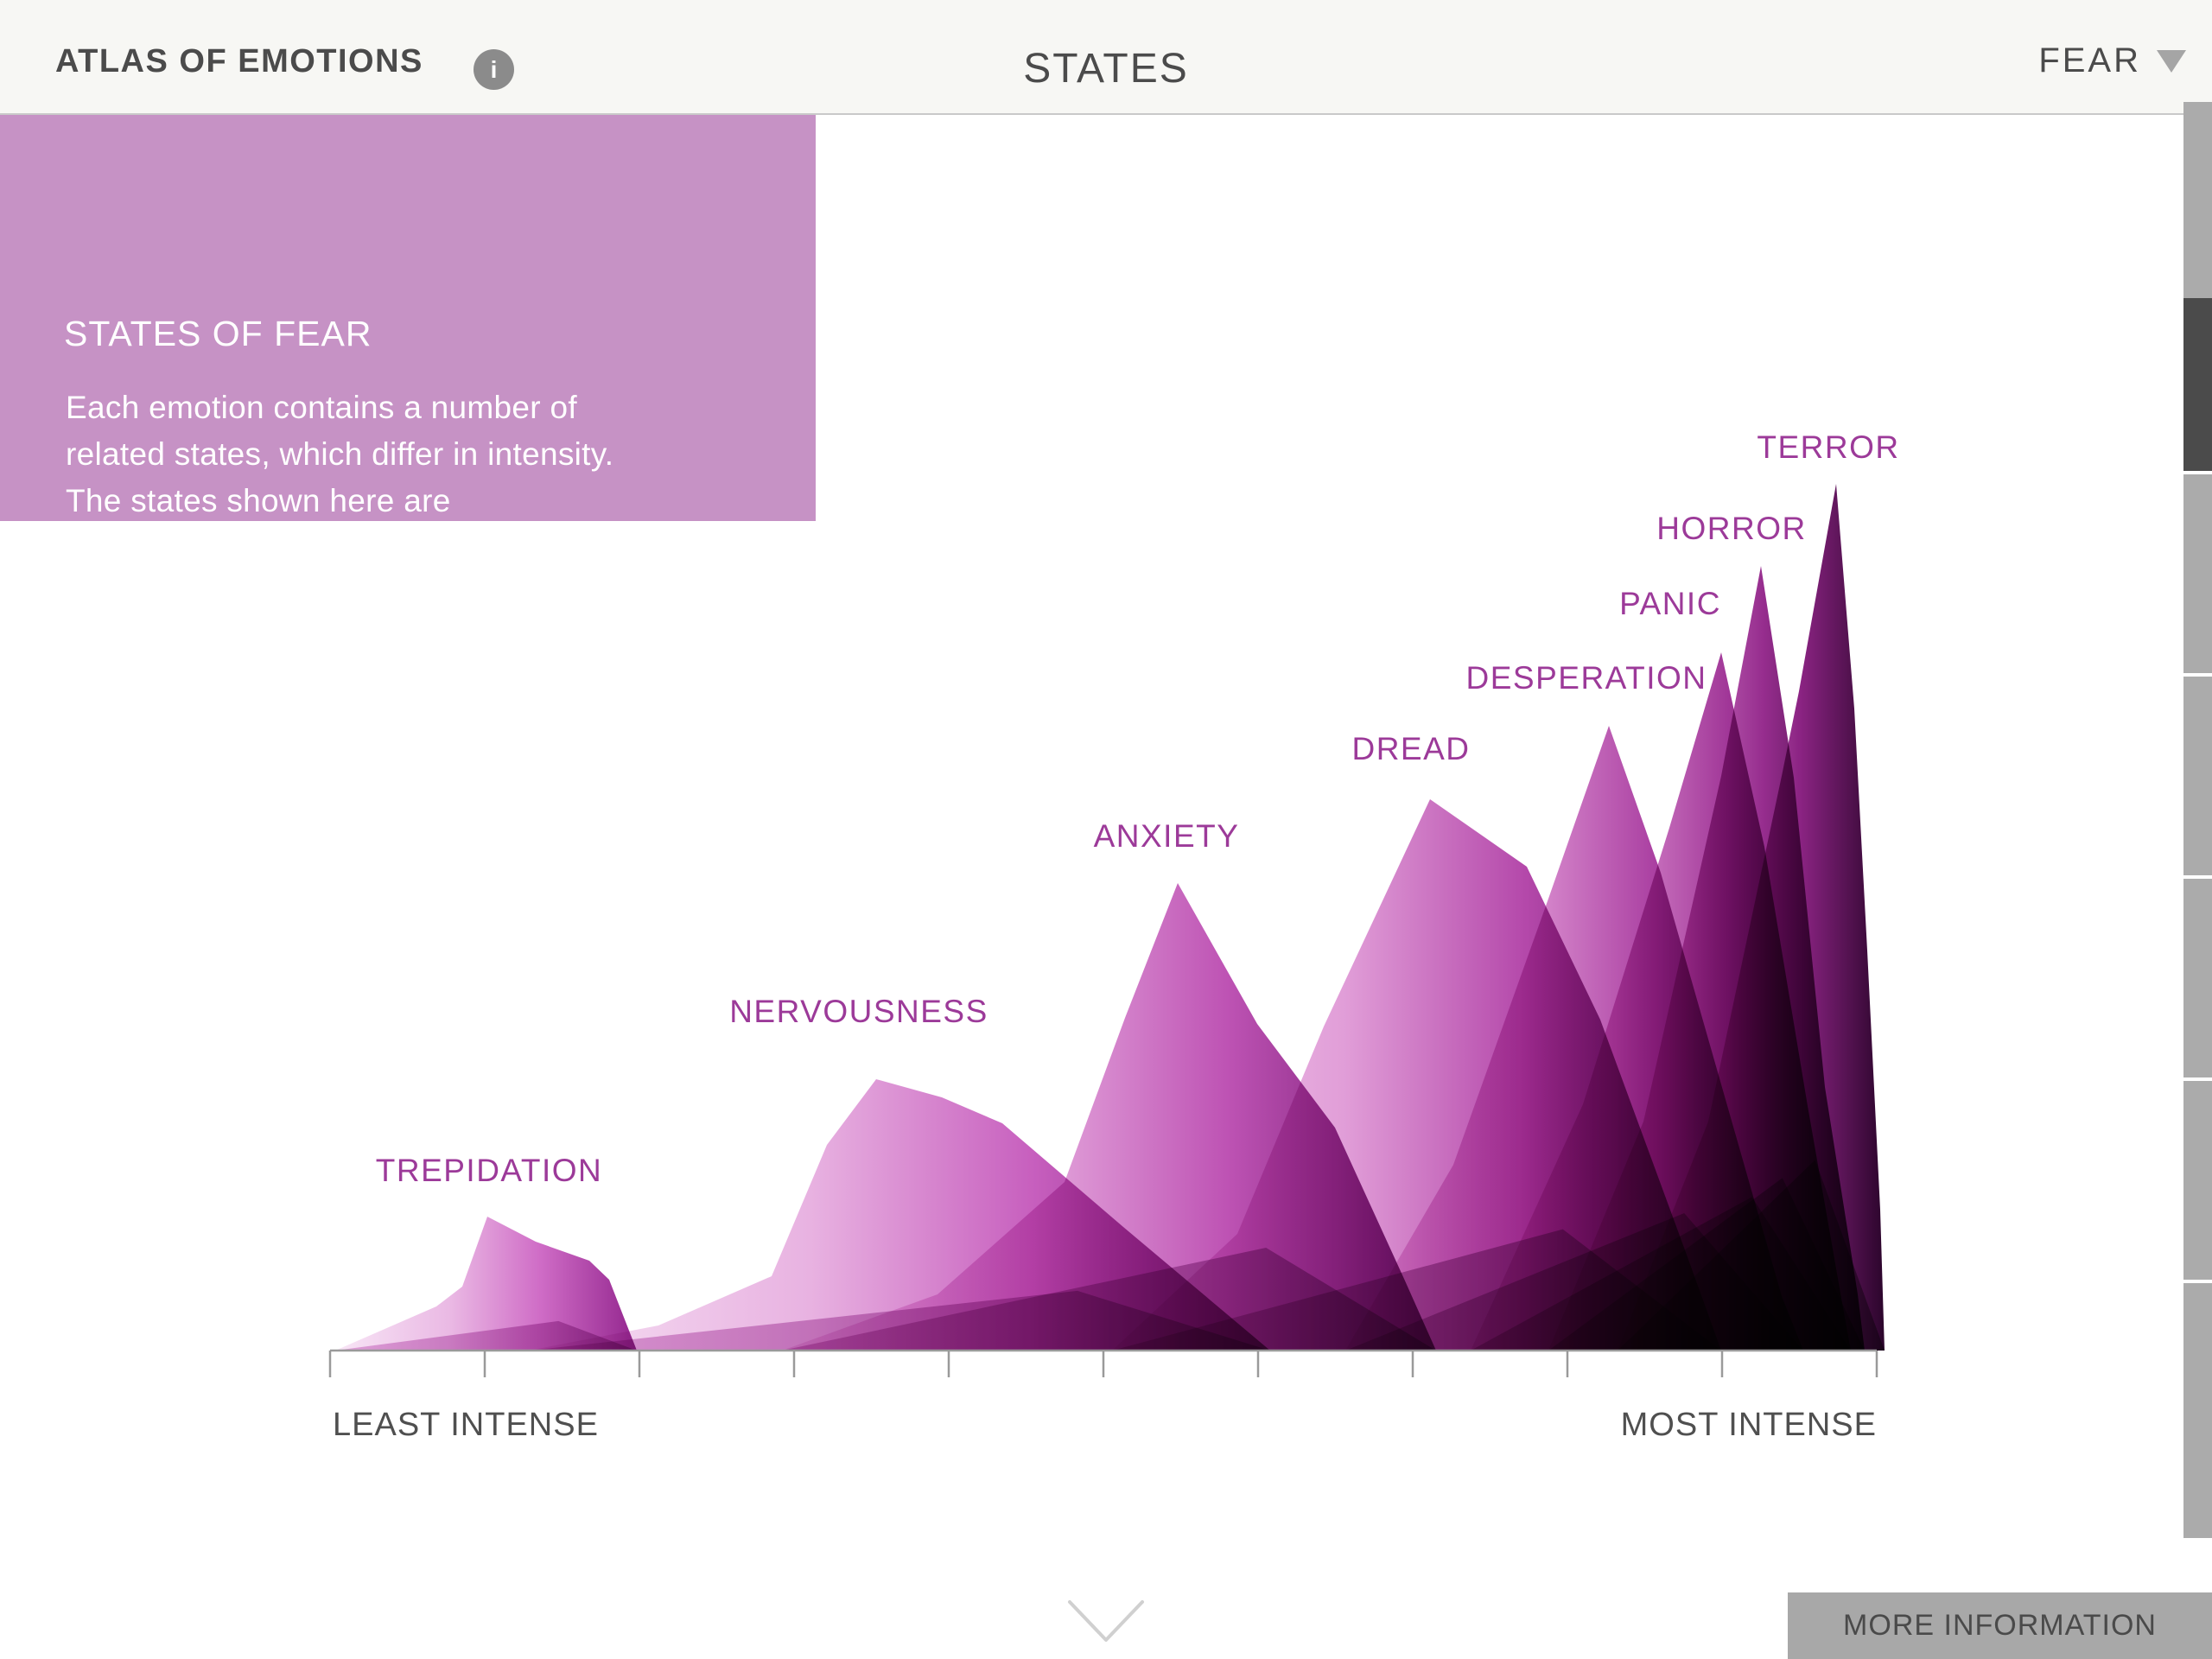 This screenshot has height=1659, width=2212. Describe the element at coordinates (1828, 447) in the screenshot. I see `state-label-terror: TERROR` at that location.